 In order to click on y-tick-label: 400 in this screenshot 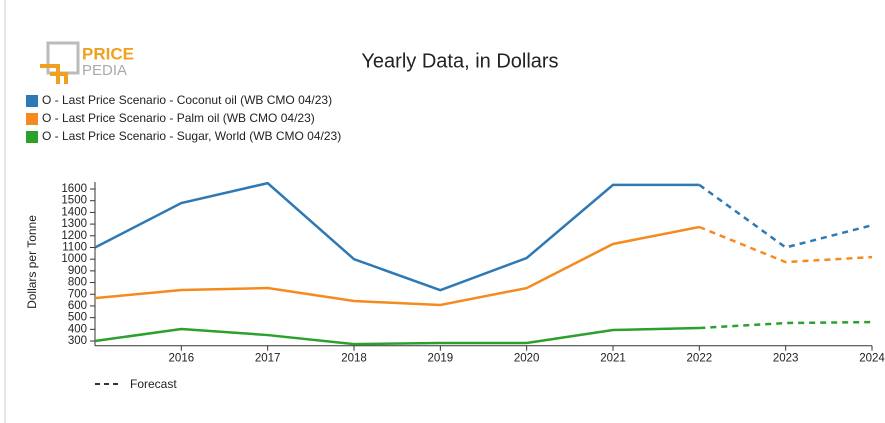, I will do `click(77, 329)`.